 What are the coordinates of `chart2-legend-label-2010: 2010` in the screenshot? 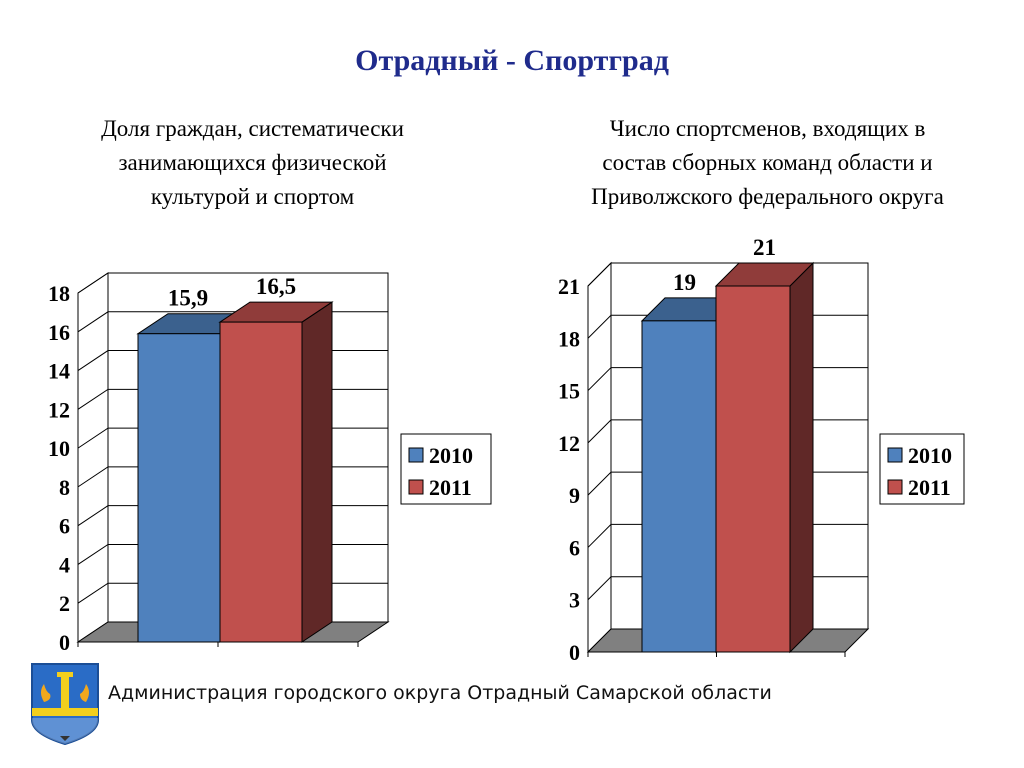 It's located at (930, 455).